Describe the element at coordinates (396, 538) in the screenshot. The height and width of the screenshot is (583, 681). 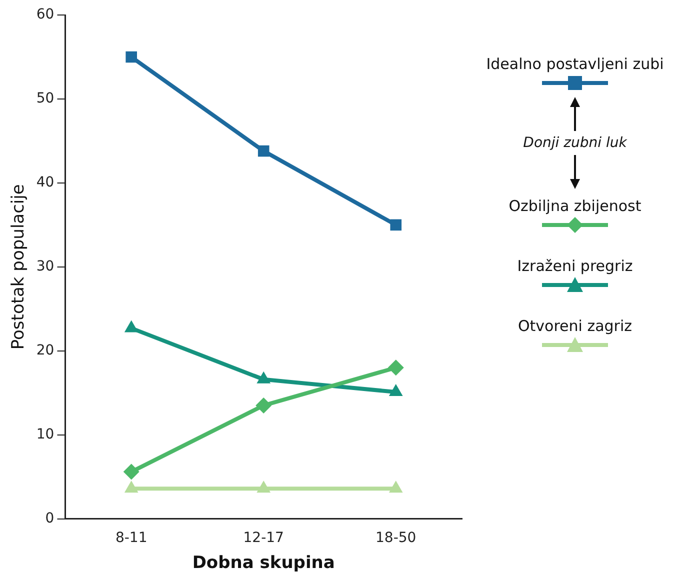
I see `x-tick-label: 18-50` at that location.